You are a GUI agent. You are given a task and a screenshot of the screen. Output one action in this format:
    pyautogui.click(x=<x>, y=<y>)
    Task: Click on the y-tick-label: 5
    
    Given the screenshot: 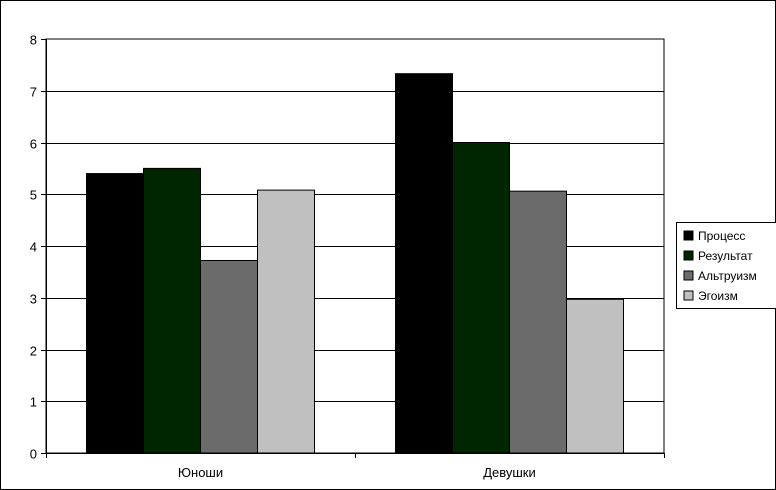 What is the action you would take?
    pyautogui.click(x=33, y=195)
    